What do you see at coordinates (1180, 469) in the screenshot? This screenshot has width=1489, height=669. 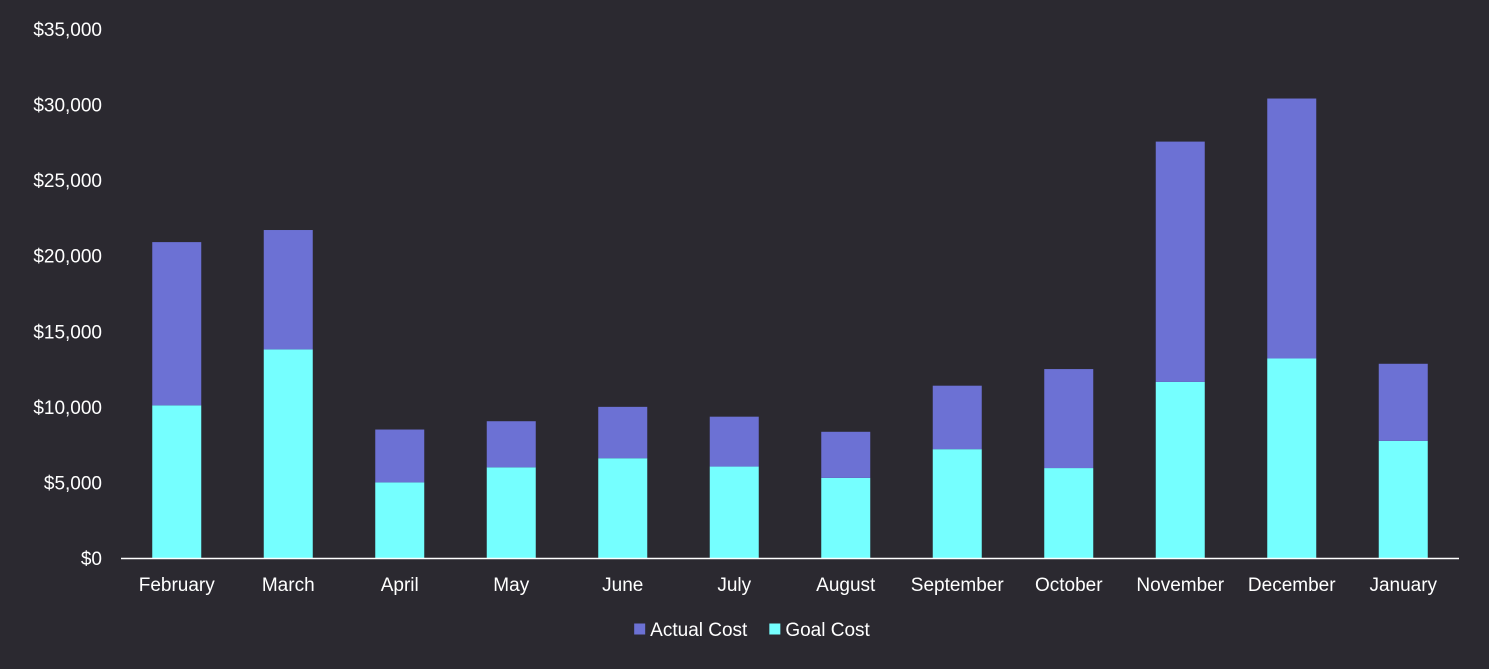 I see `bar-goal-cost-november` at bounding box center [1180, 469].